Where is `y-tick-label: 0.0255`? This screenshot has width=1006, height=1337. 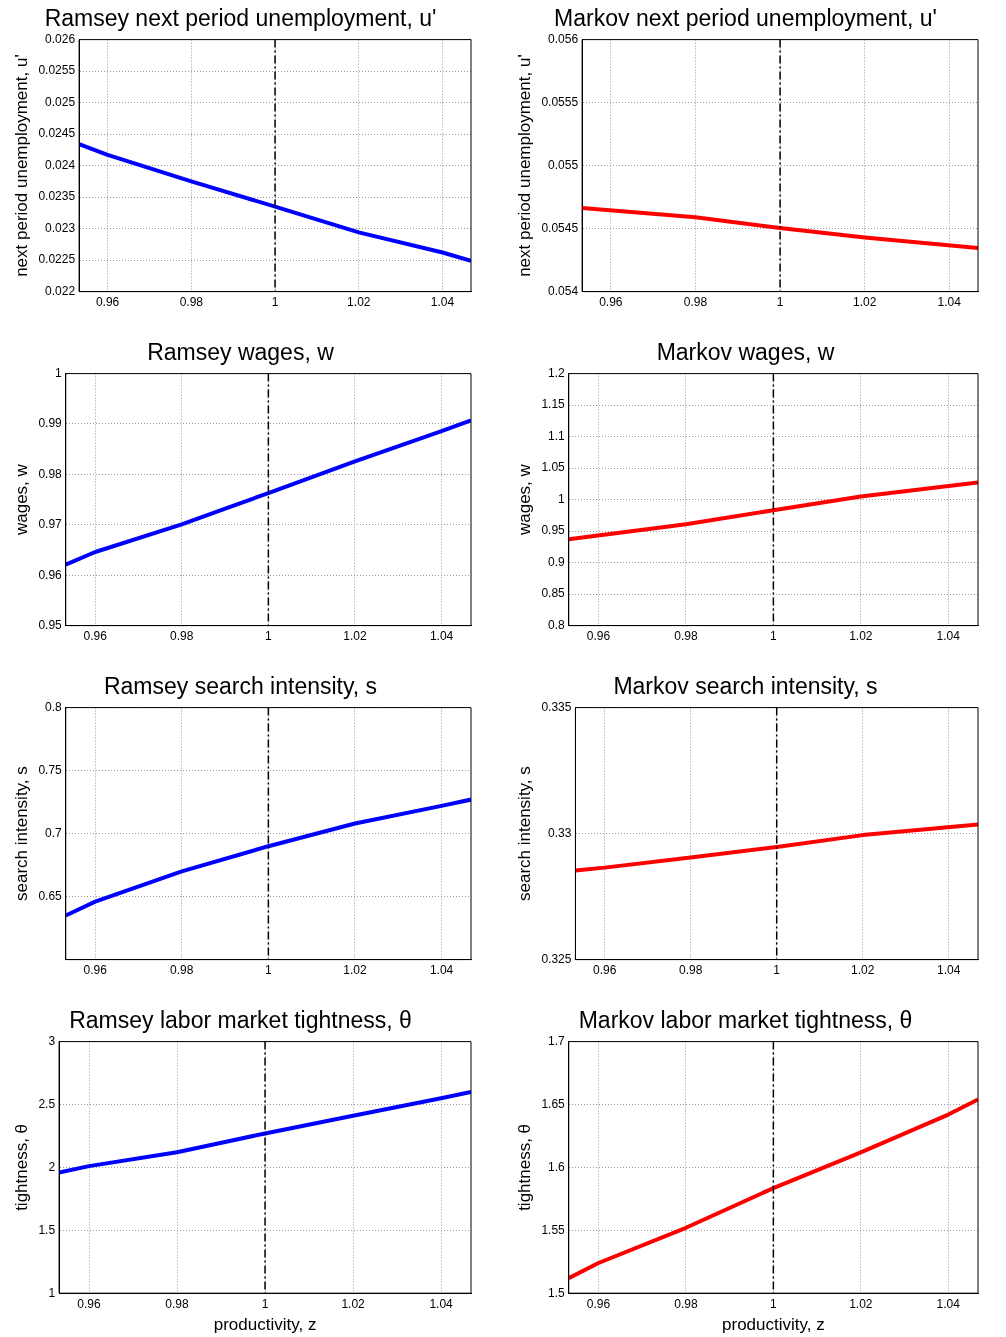
y-tick-label: 0.0255 is located at coordinates (57, 70).